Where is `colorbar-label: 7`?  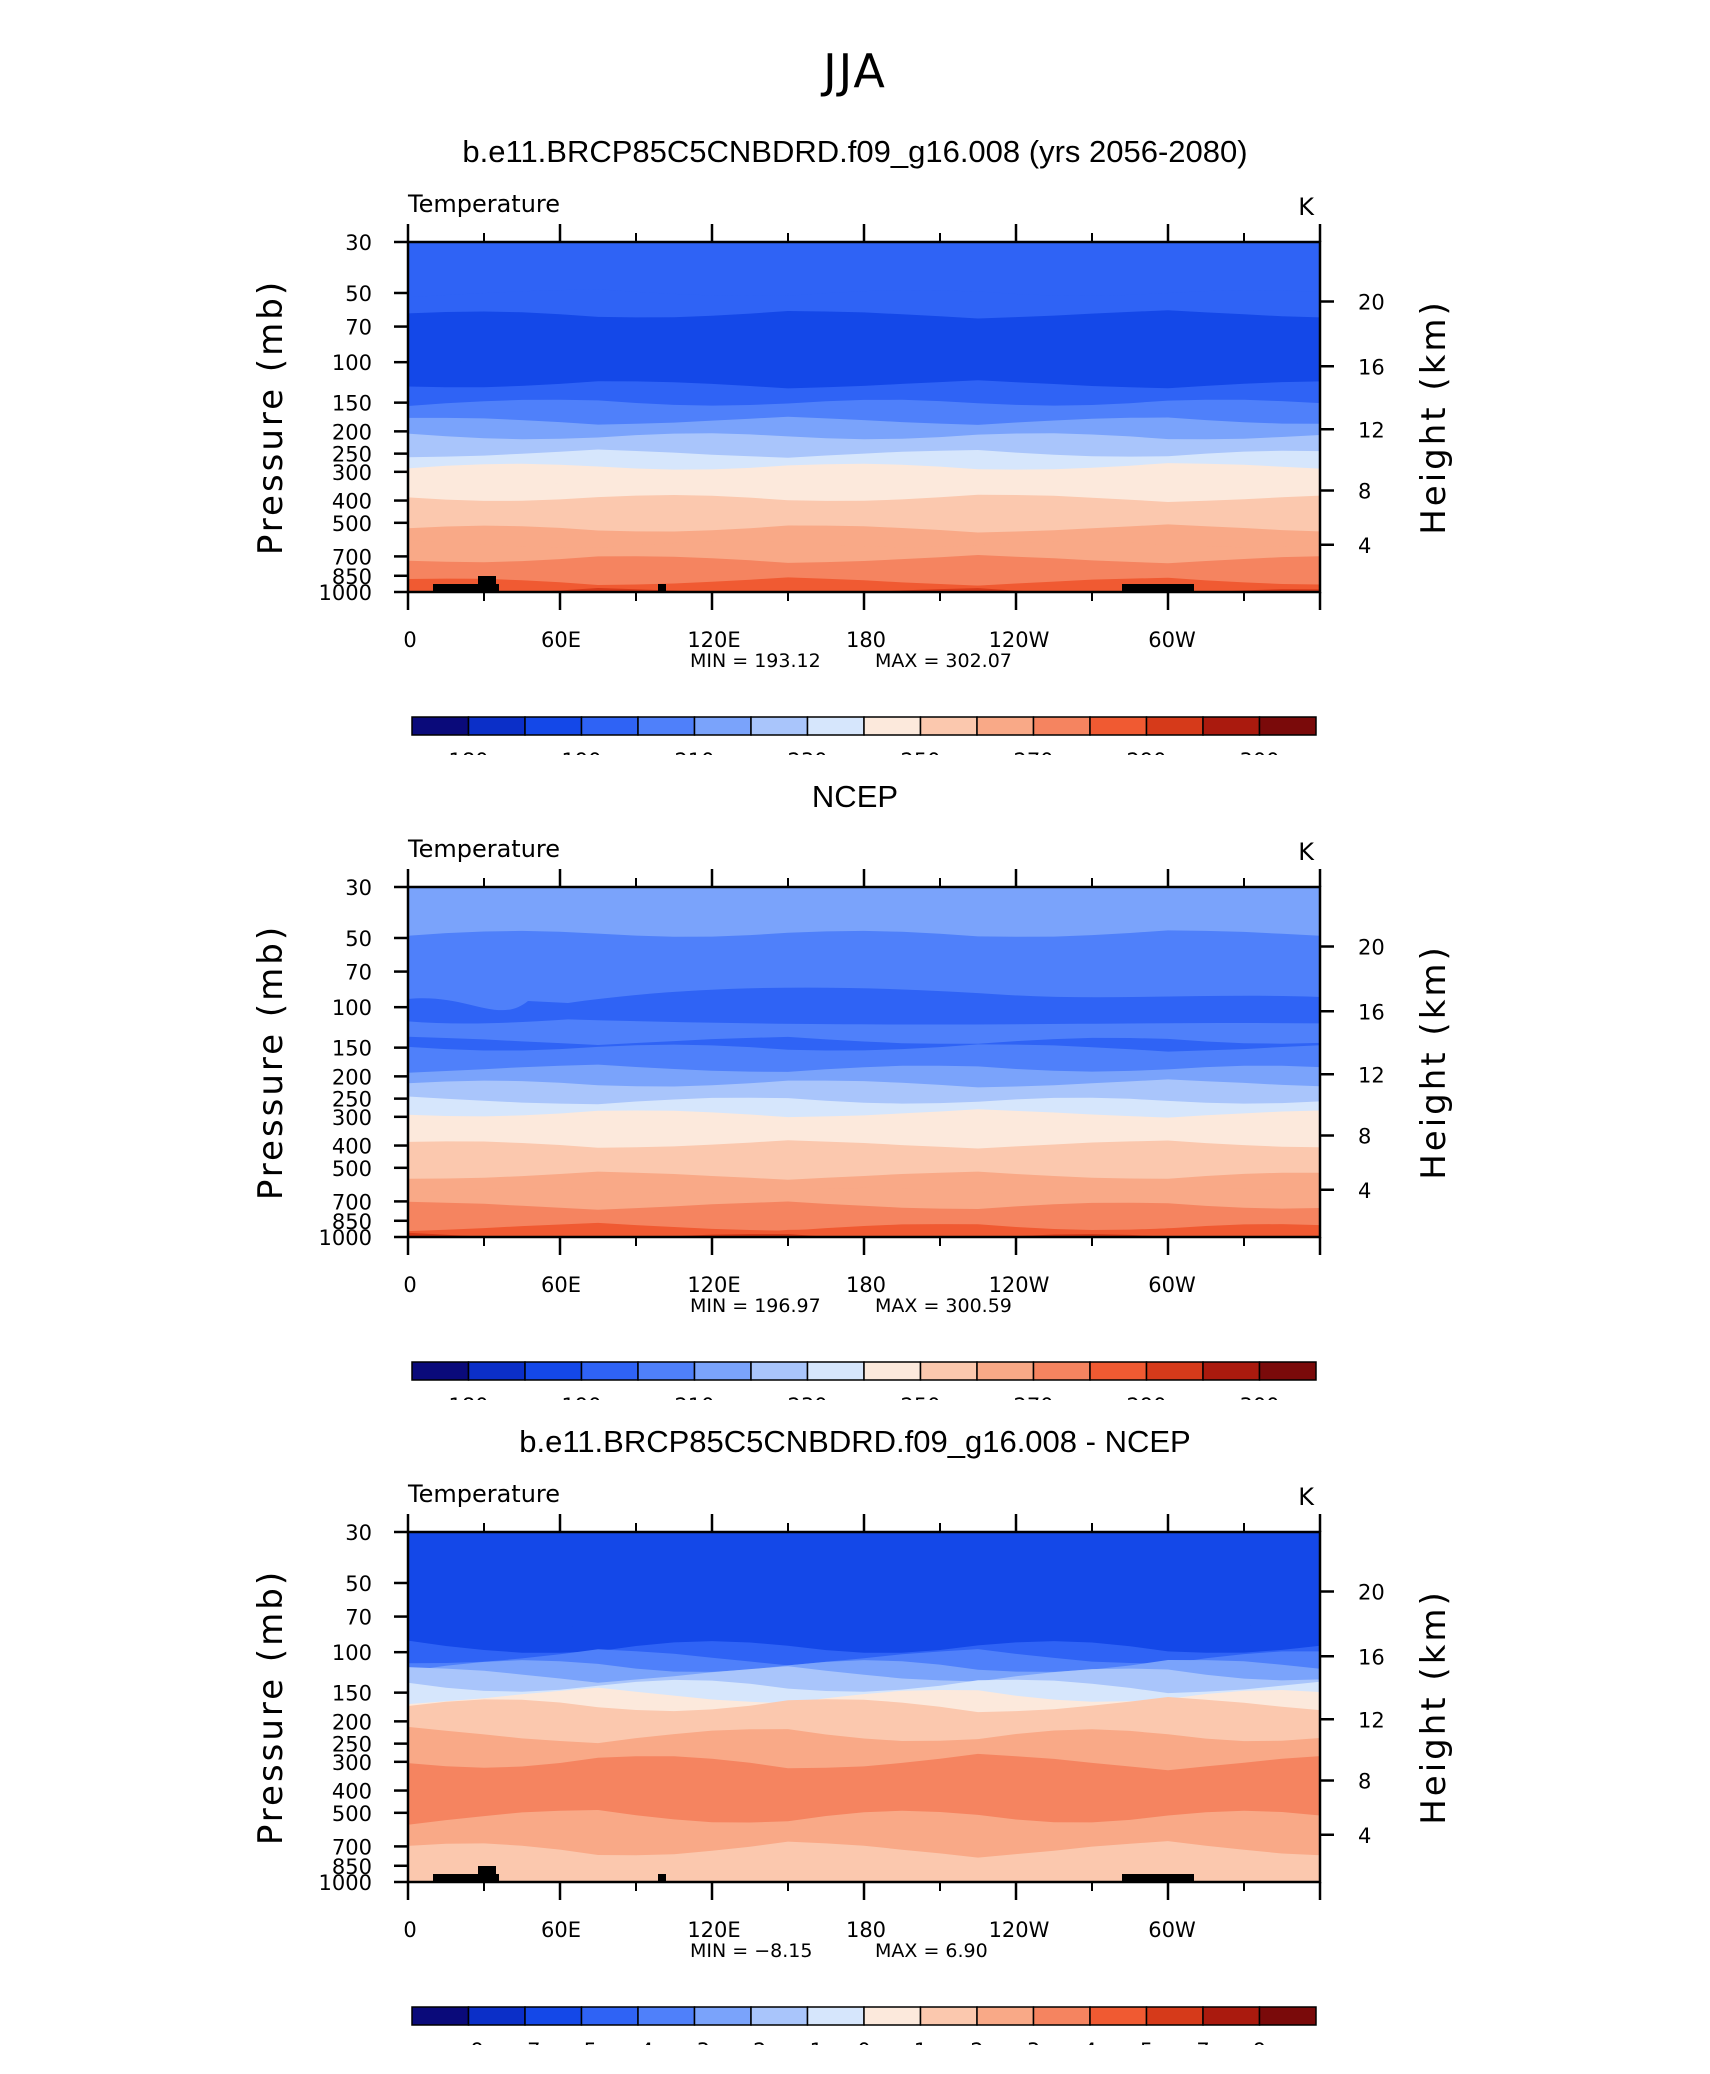 colorbar-label: 7 is located at coordinates (1202, 2042).